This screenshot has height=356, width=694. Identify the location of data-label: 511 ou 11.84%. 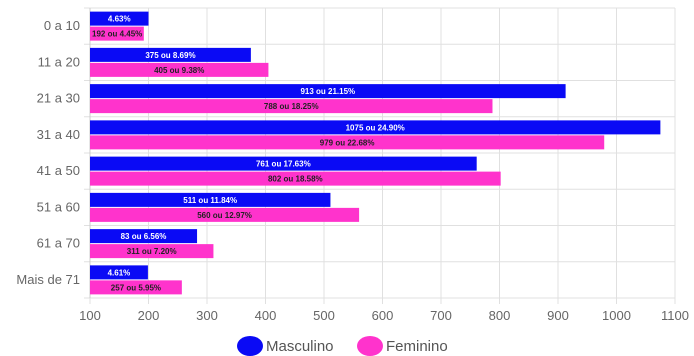
(210, 200).